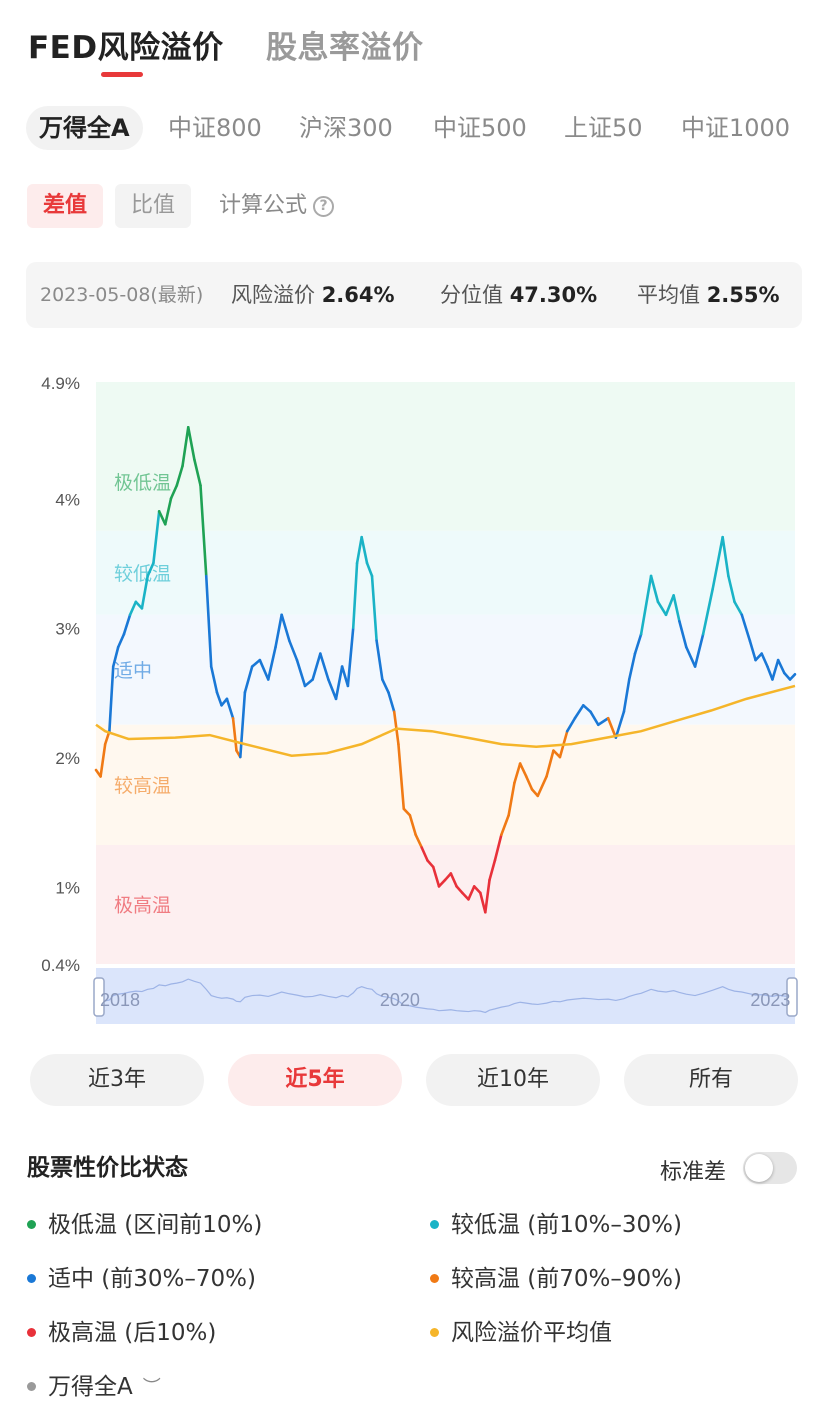 This screenshot has height=1412, width=828. Describe the element at coordinates (67, 887) in the screenshot. I see `y-tick-label: 1%` at that location.